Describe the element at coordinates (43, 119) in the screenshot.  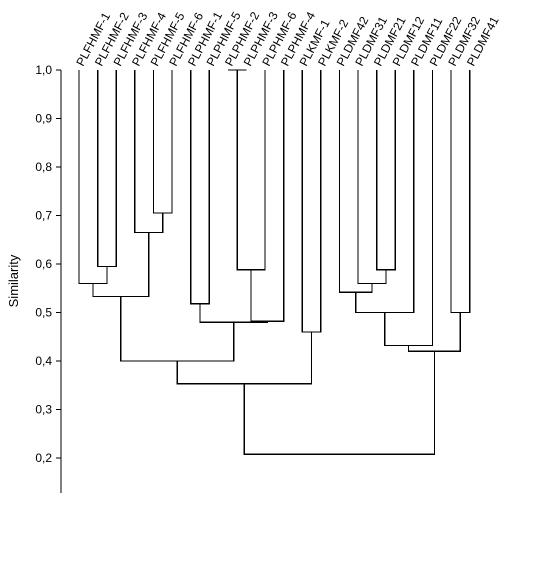
I see `y-tick-label: 0,9` at that location.